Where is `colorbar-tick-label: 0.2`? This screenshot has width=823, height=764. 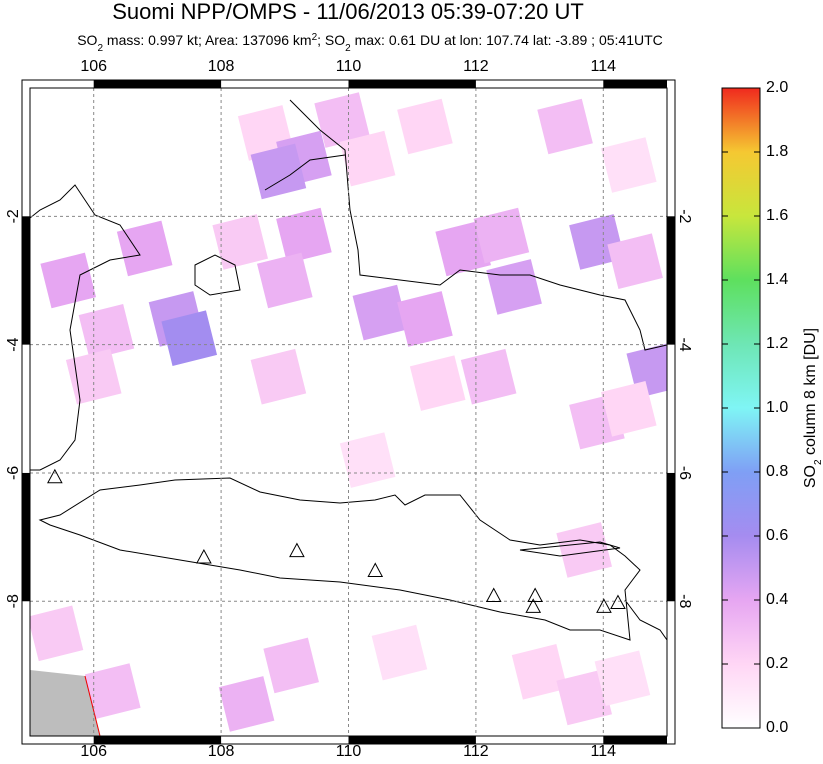
colorbar-tick-label: 0.2 is located at coordinates (777, 663).